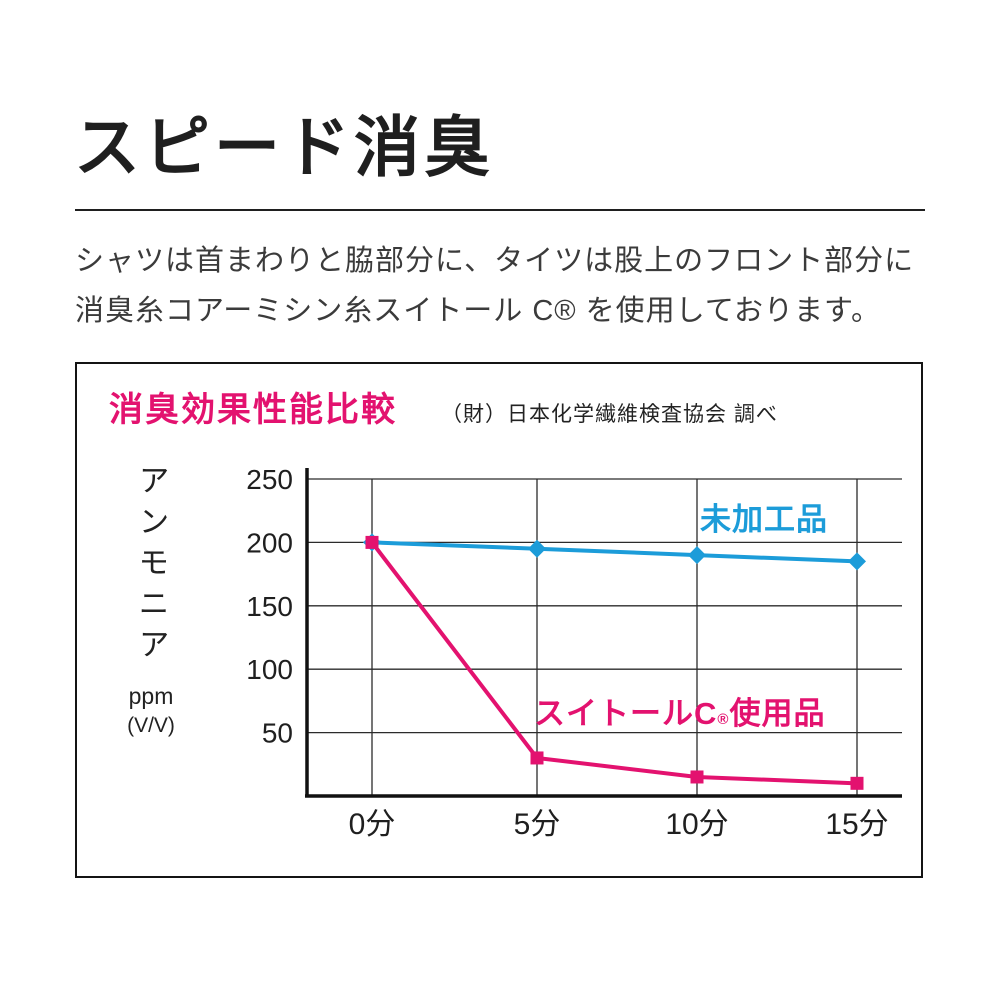 The height and width of the screenshot is (1000, 1000). Describe the element at coordinates (253, 410) in the screenshot. I see `chart-title: 消臭効果性能比較` at that location.